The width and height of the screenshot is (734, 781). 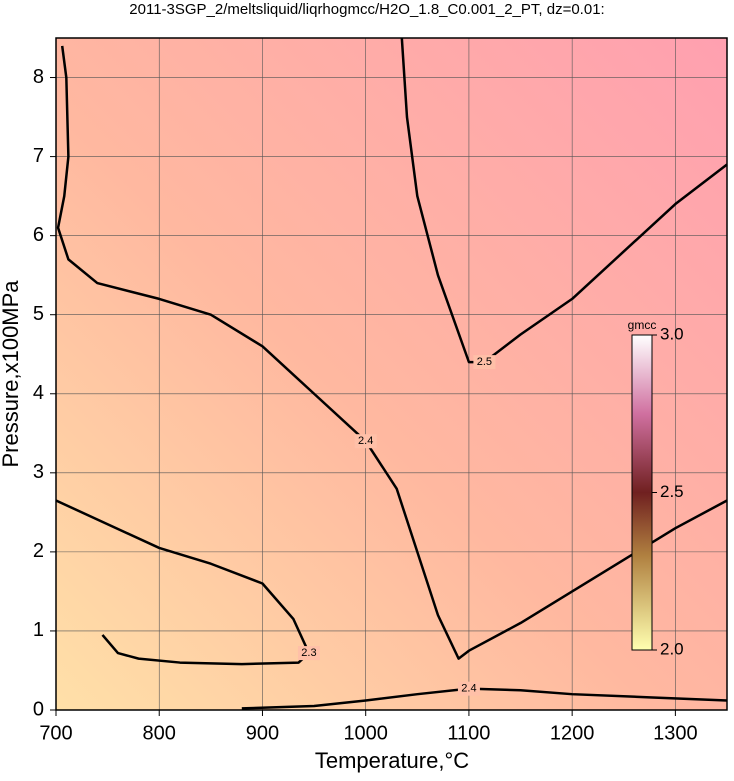 What do you see at coordinates (38, 156) in the screenshot?
I see `y-tick-label: 7` at bounding box center [38, 156].